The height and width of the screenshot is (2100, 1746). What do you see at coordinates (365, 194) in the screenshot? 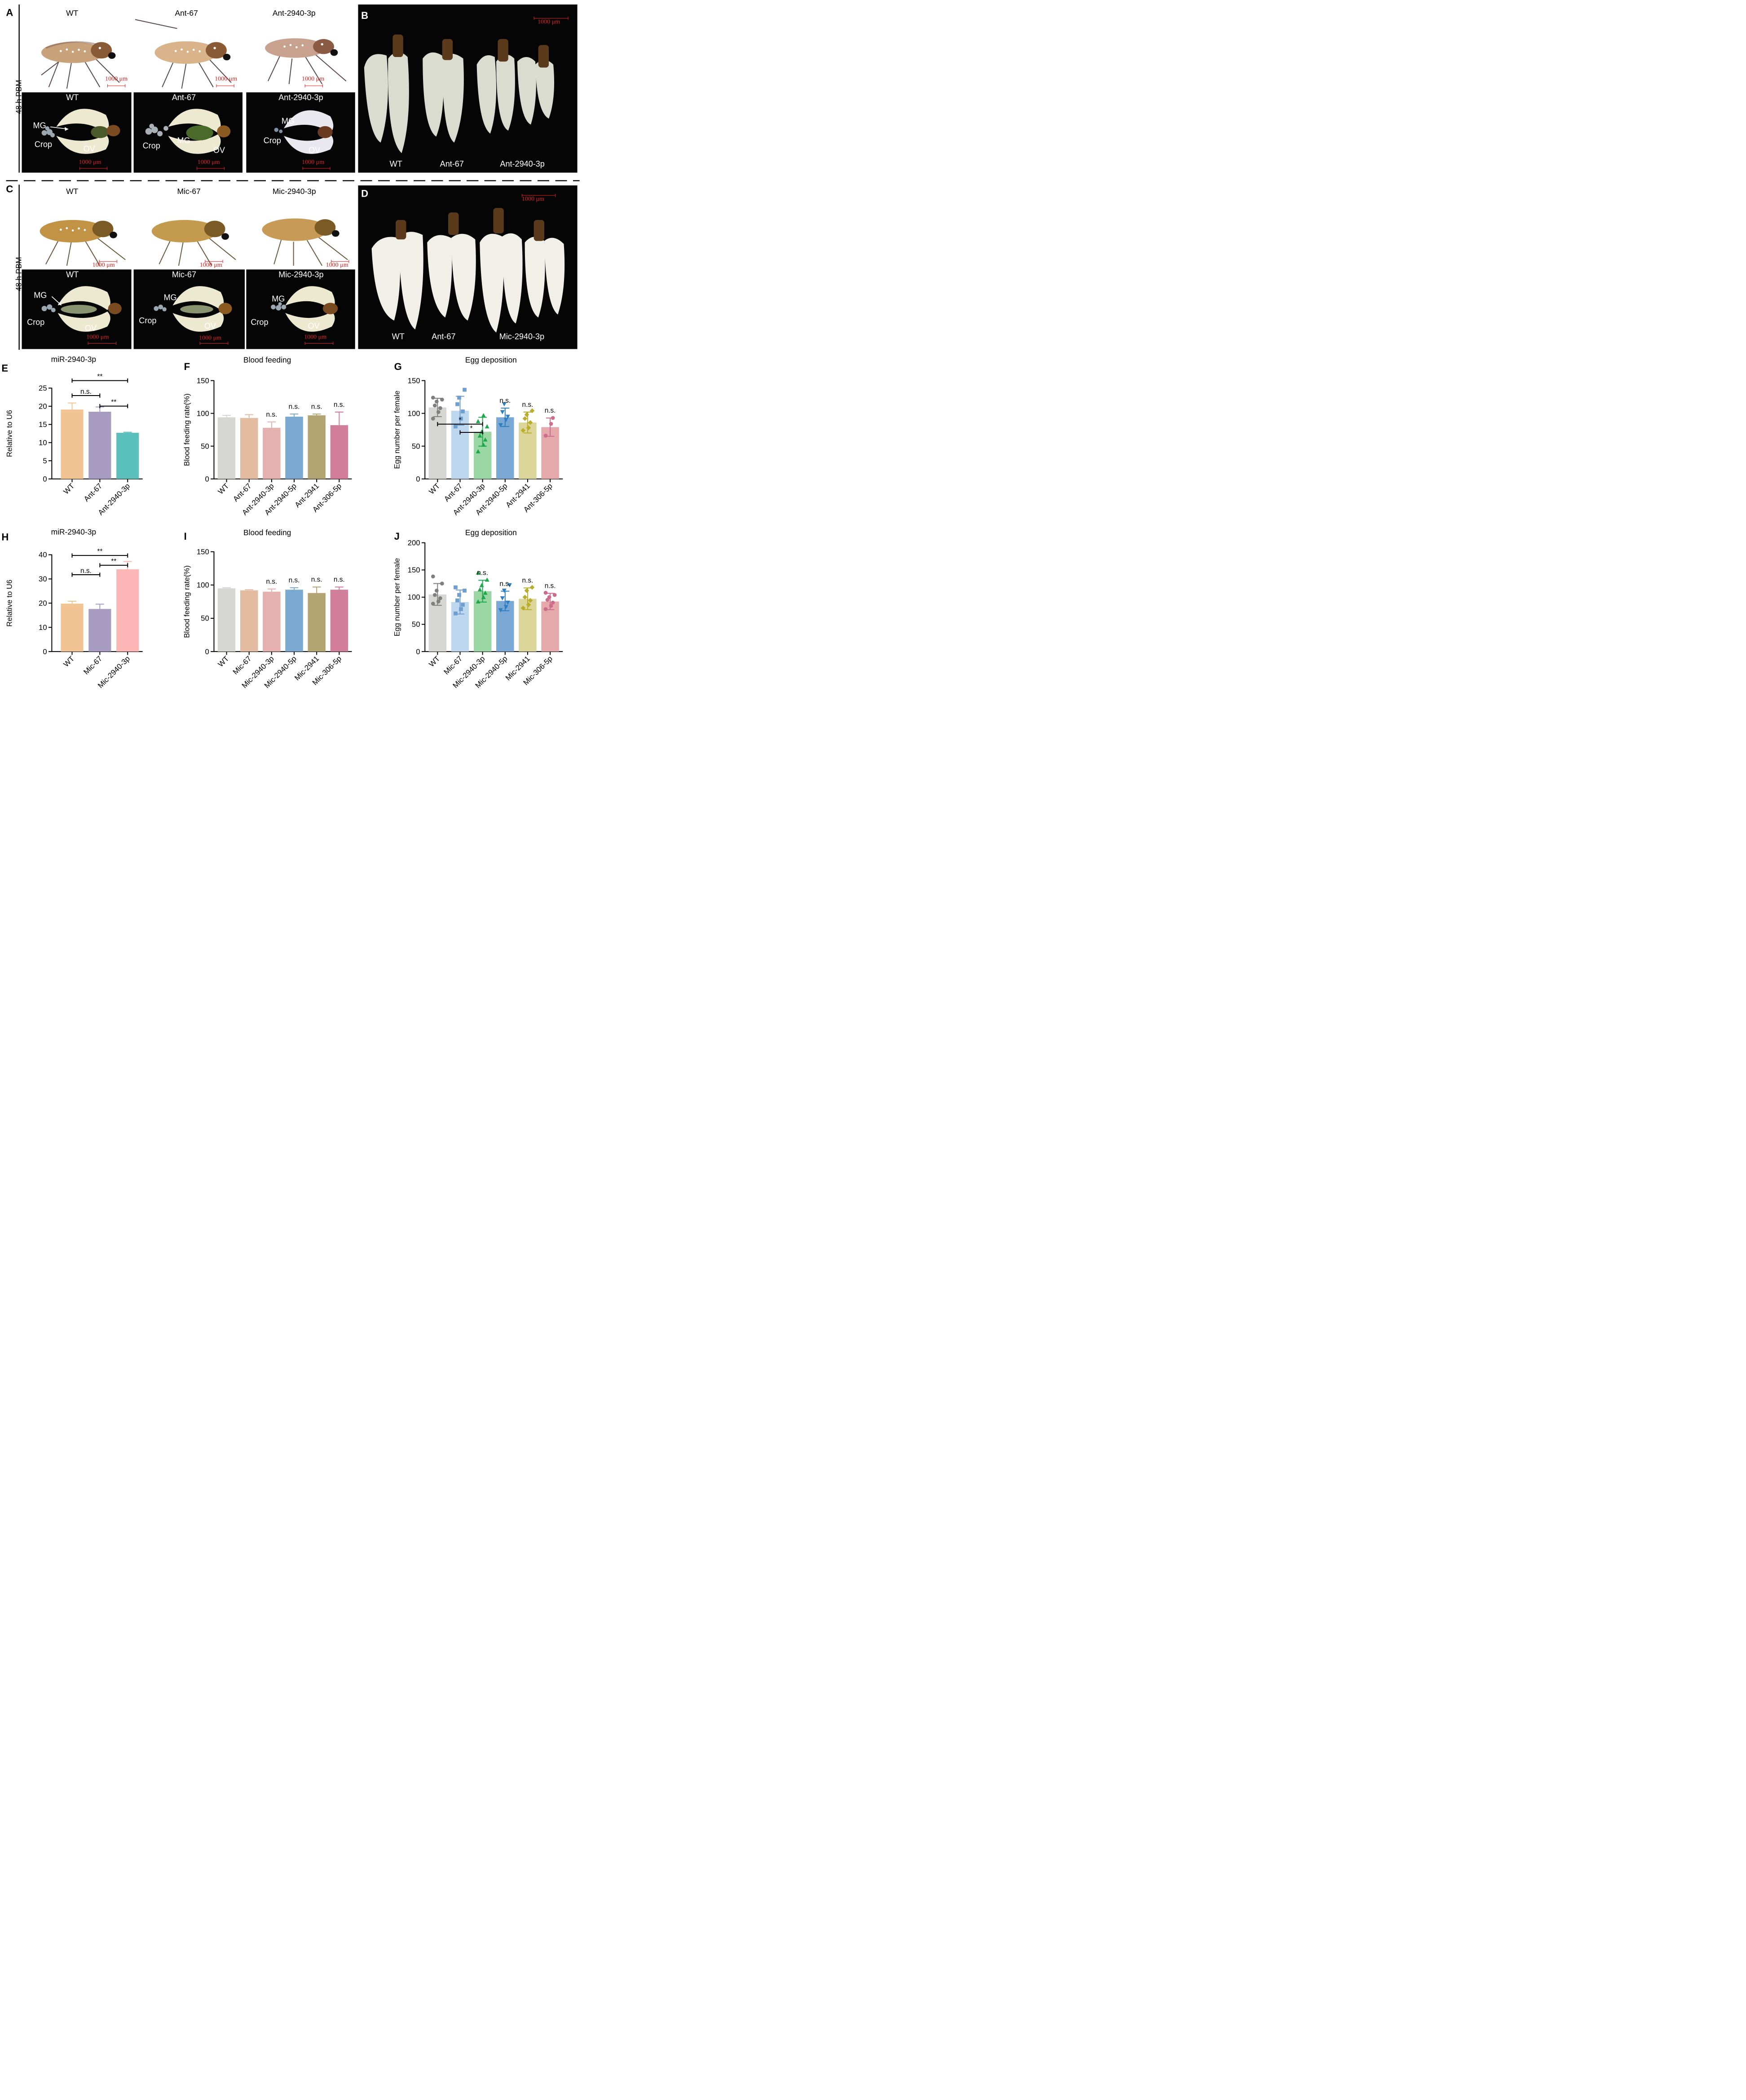
I see `panel-label-d: D` at bounding box center [365, 194].